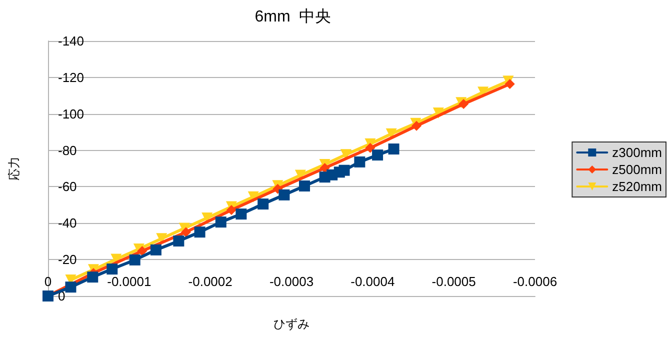  What do you see at coordinates (67, 150) in the screenshot?
I see `y-tick-label: -80` at bounding box center [67, 150].